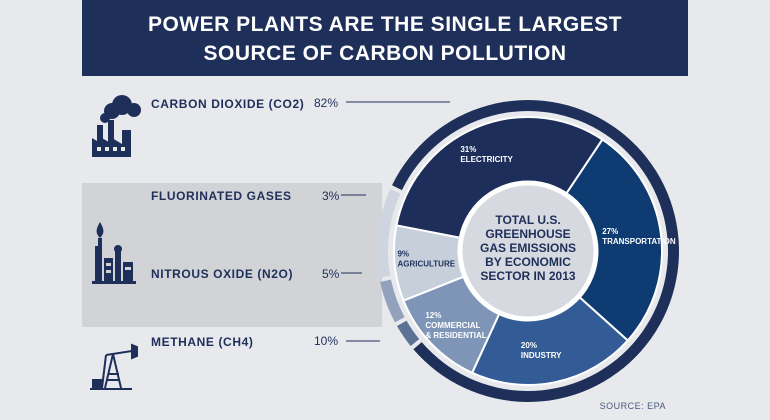 The height and width of the screenshot is (420, 770). What do you see at coordinates (632, 406) in the screenshot?
I see `source-note: SOURCE: EPA` at bounding box center [632, 406].